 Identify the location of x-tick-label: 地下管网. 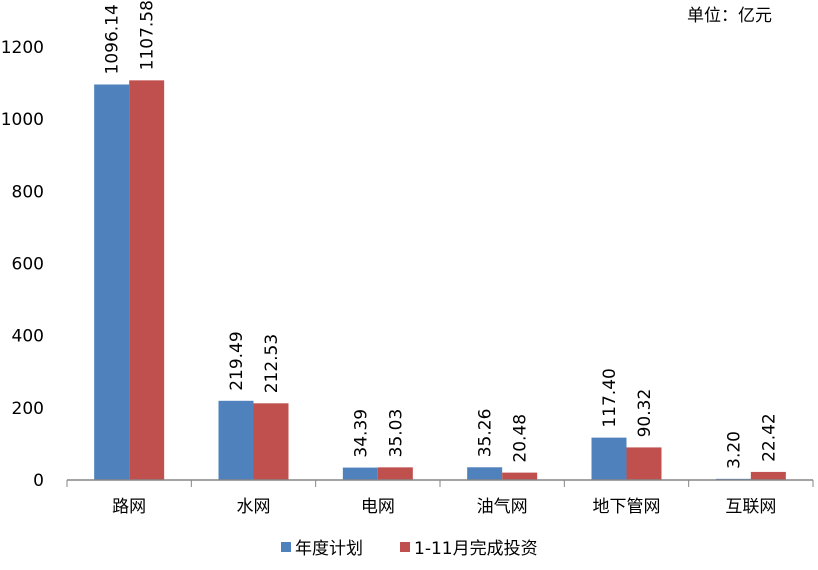
(627, 507).